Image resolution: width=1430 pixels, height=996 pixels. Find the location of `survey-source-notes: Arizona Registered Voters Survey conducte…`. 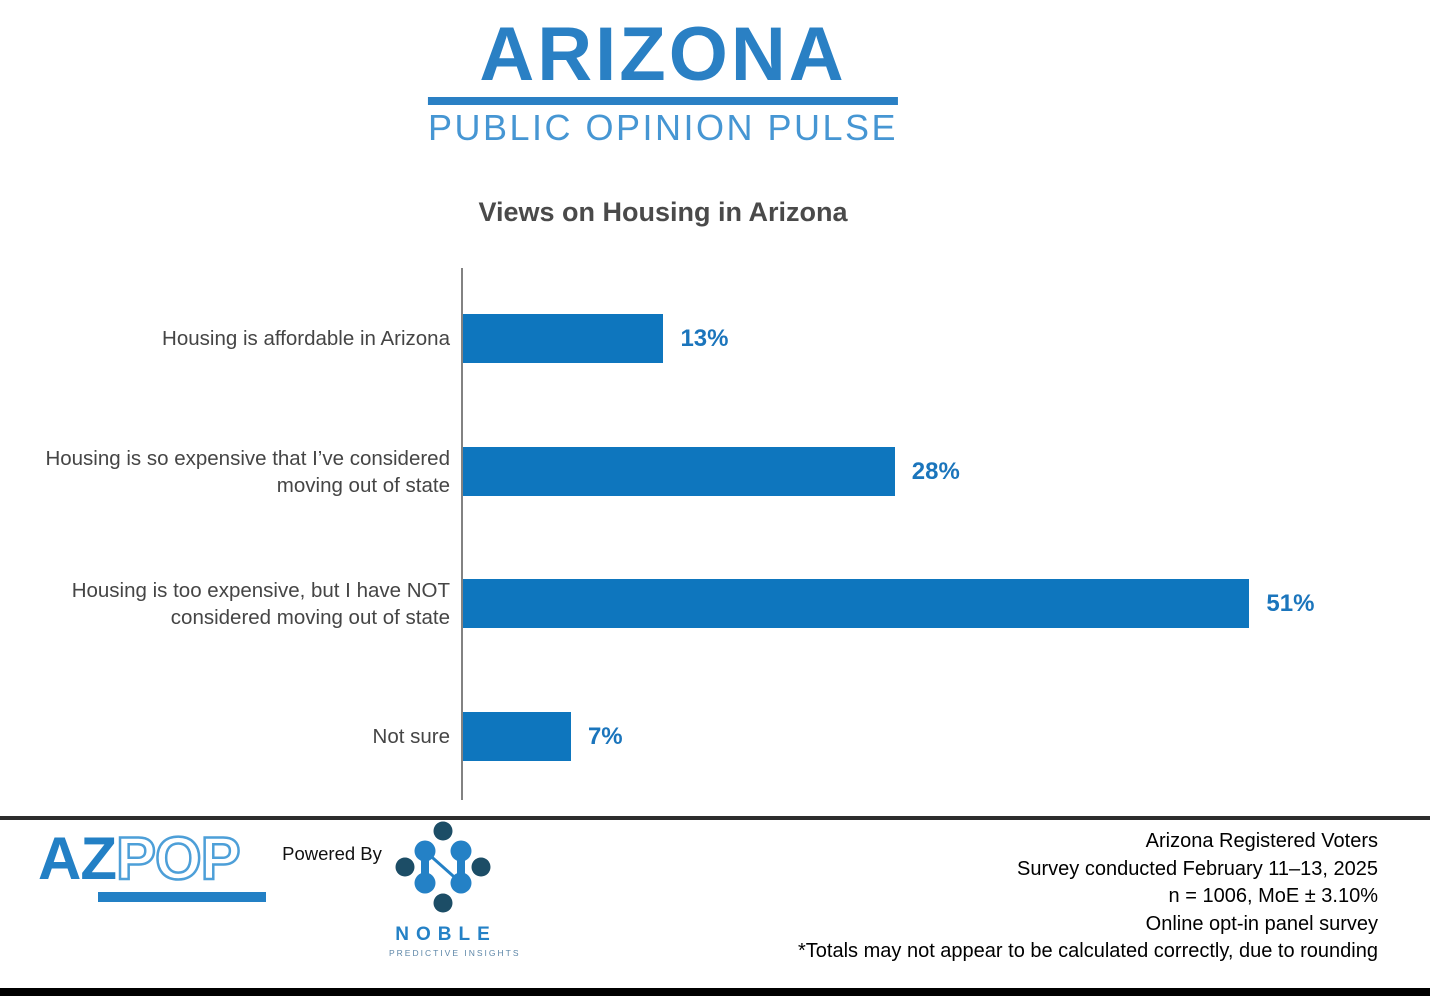

survey-source-notes: Arizona Registered Voters Survey conducte… is located at coordinates (1088, 897).